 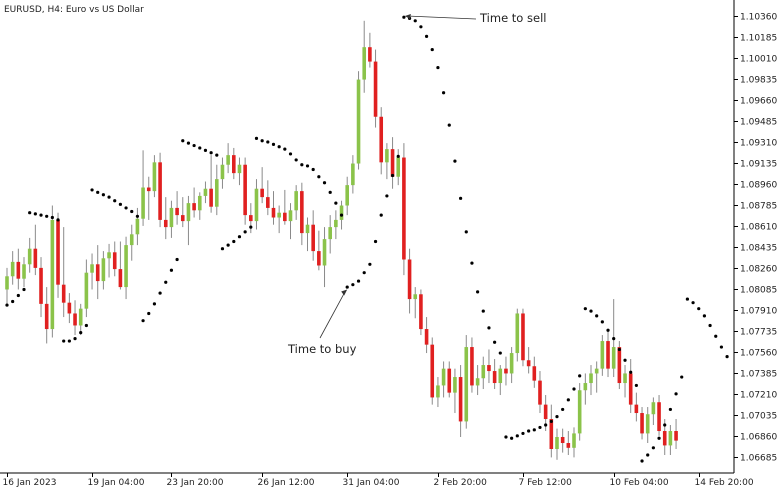 What do you see at coordinates (512, 18) in the screenshot?
I see `sell-annotation-label: Time to sell` at bounding box center [512, 18].